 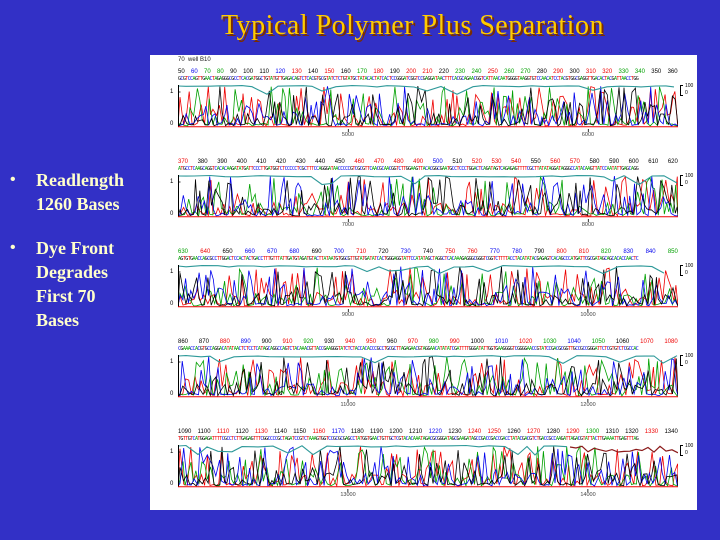 I want to click on well-label: 70 well B10, so click(x=194, y=60).